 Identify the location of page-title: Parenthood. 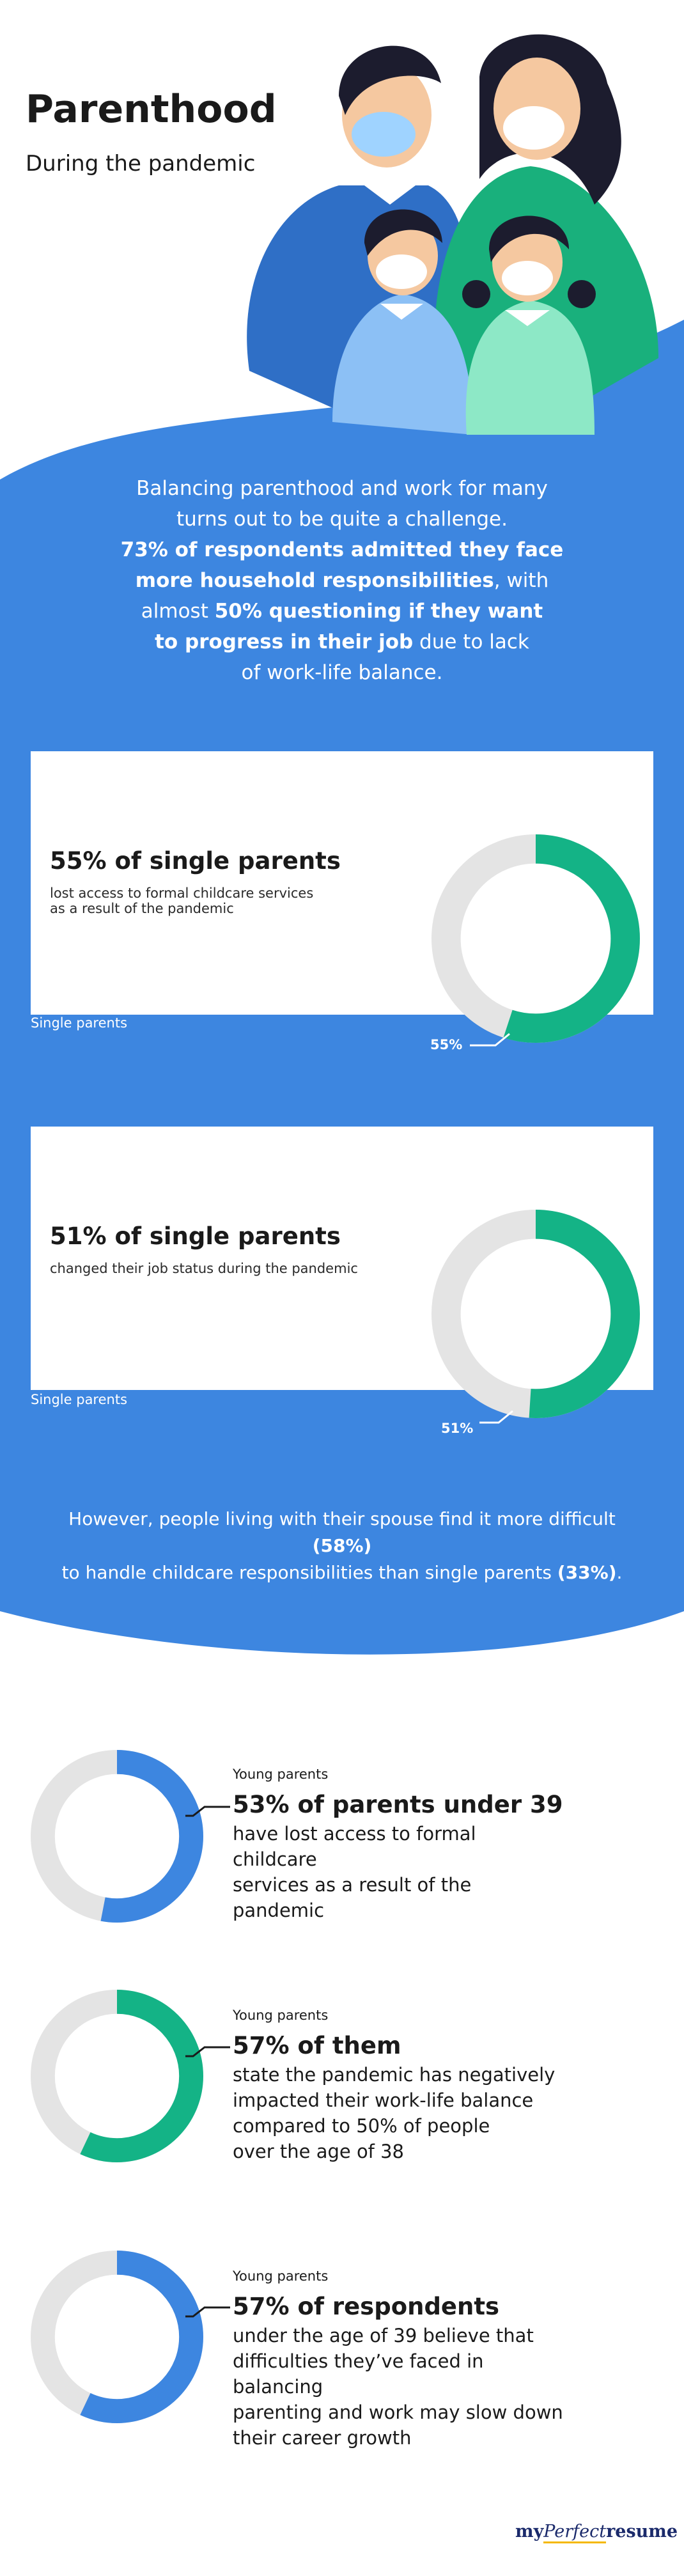
(151, 109).